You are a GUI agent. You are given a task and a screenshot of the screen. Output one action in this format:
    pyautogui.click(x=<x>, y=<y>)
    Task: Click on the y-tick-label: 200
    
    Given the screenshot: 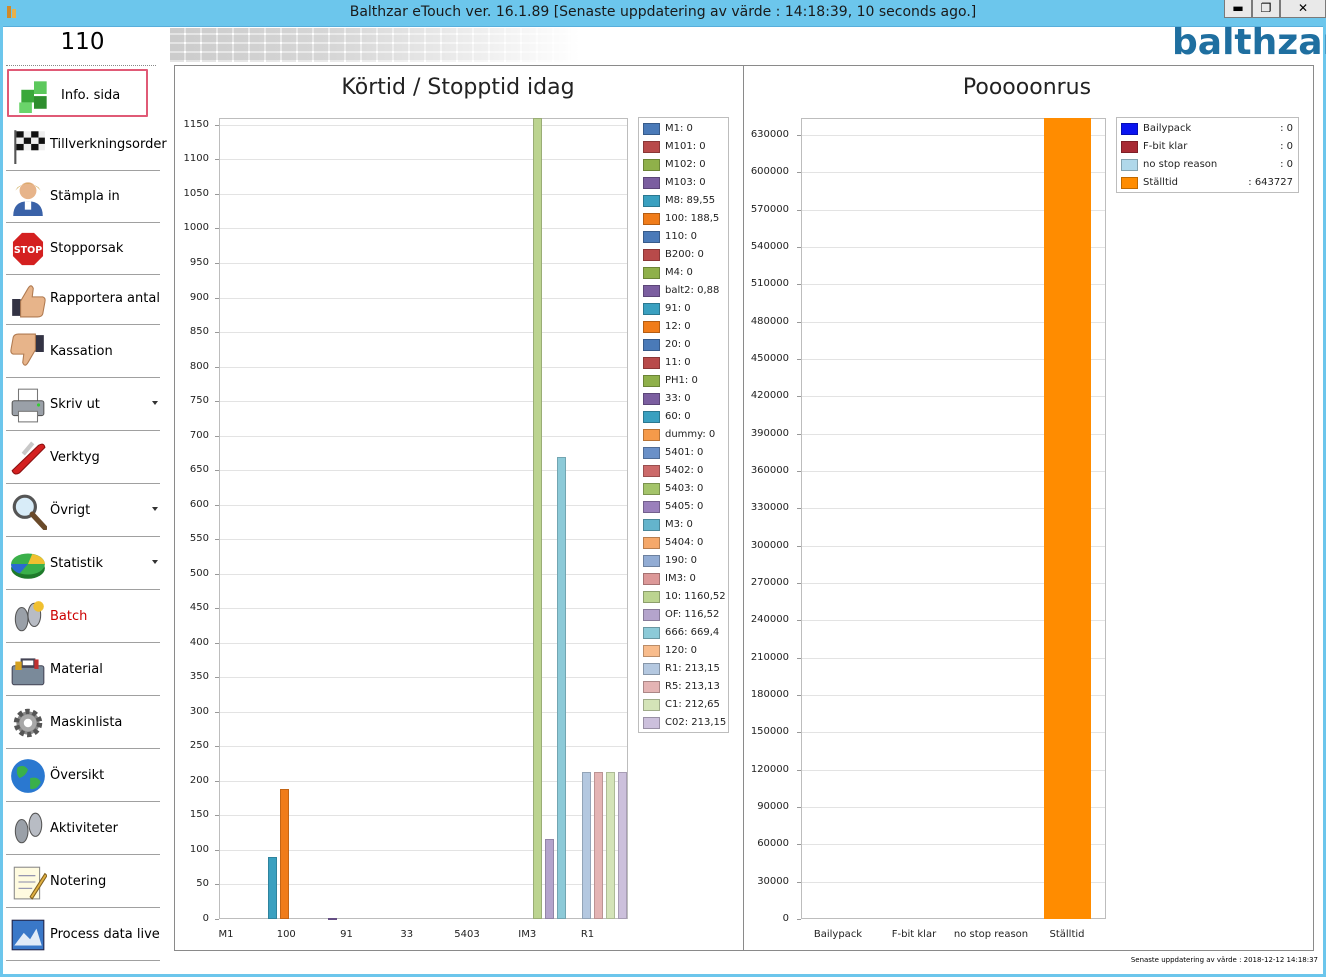 What is the action you would take?
    pyautogui.click(x=199, y=780)
    